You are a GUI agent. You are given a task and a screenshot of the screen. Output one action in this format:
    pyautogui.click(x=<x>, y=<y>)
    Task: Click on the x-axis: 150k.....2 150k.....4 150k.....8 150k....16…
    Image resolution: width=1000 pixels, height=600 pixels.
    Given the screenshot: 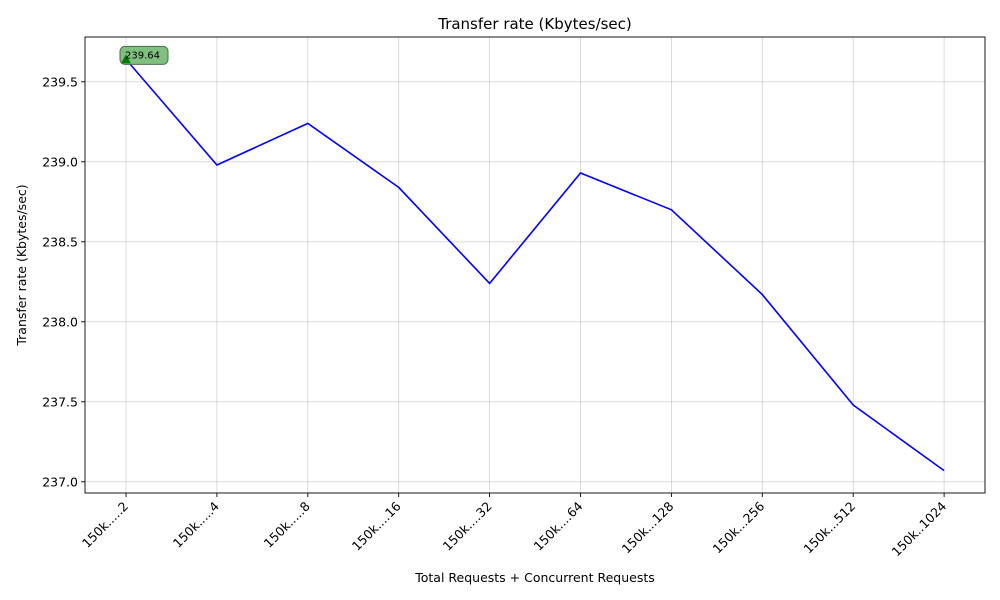 What is the action you would take?
    pyautogui.click(x=514, y=526)
    